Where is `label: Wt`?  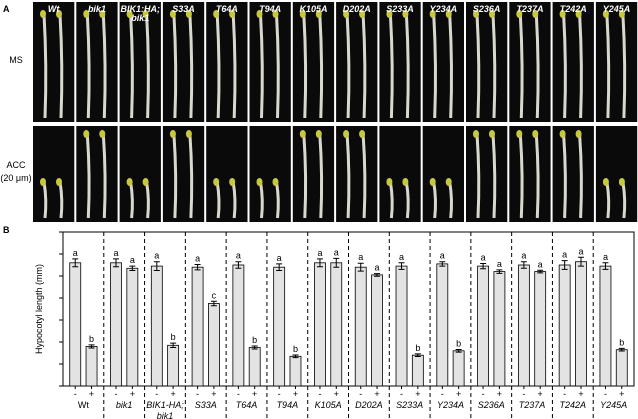 label: Wt is located at coordinates (54, 9).